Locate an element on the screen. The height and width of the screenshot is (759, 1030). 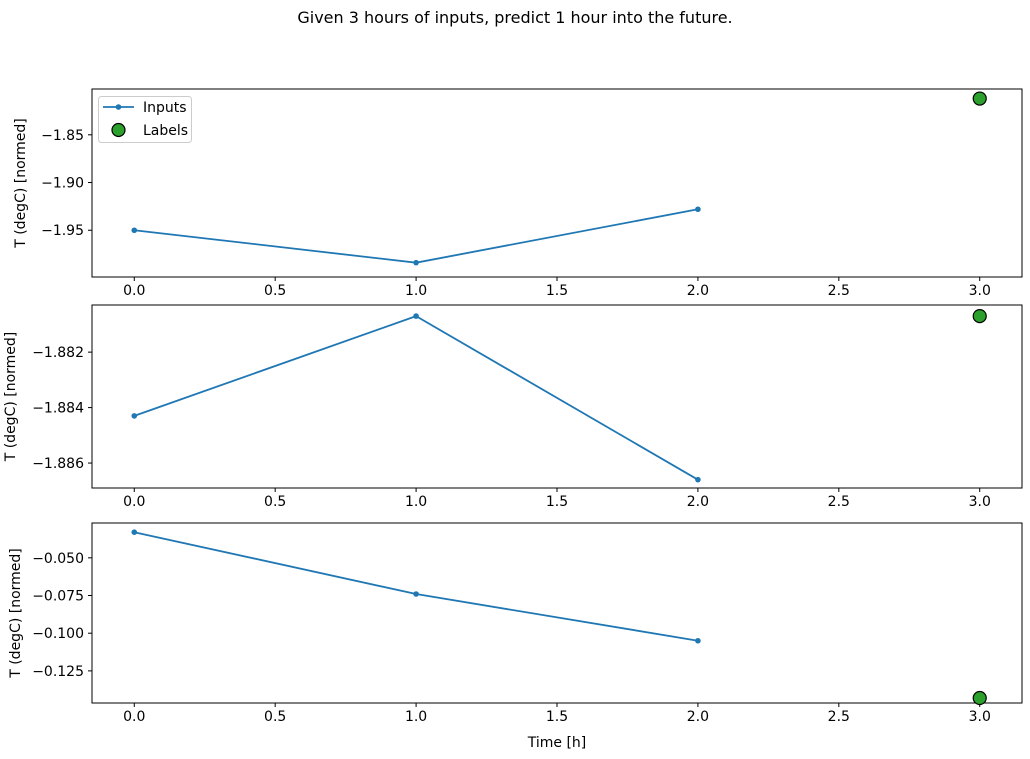
legend-labels-label: Labels is located at coordinates (165, 131).